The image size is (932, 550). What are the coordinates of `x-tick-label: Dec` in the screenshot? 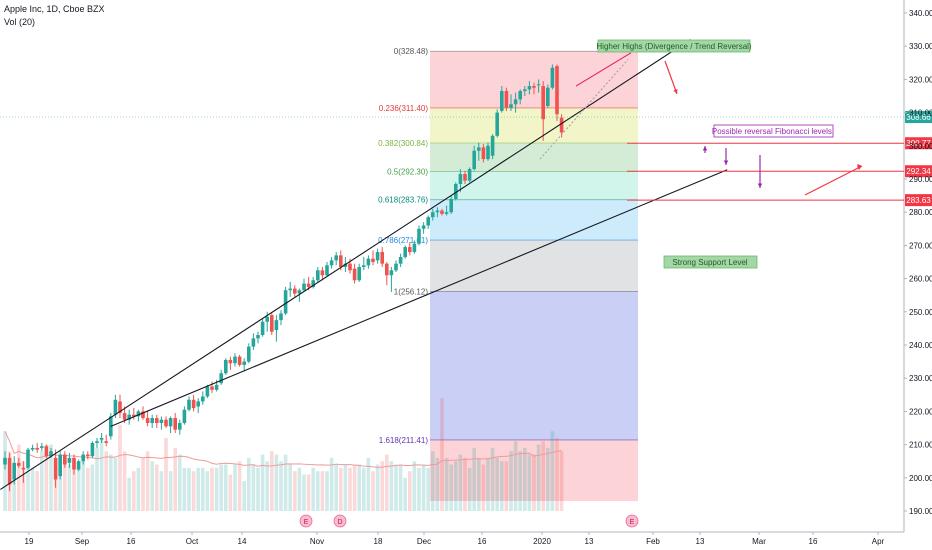 It's located at (424, 541).